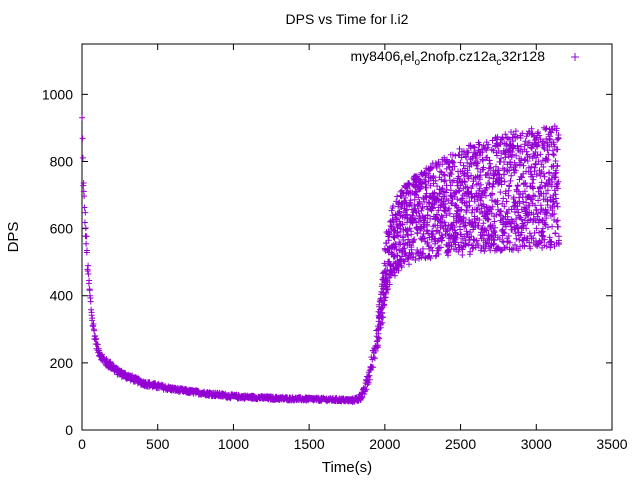  What do you see at coordinates (62, 229) in the screenshot?
I see `y-tick-label: 600` at bounding box center [62, 229].